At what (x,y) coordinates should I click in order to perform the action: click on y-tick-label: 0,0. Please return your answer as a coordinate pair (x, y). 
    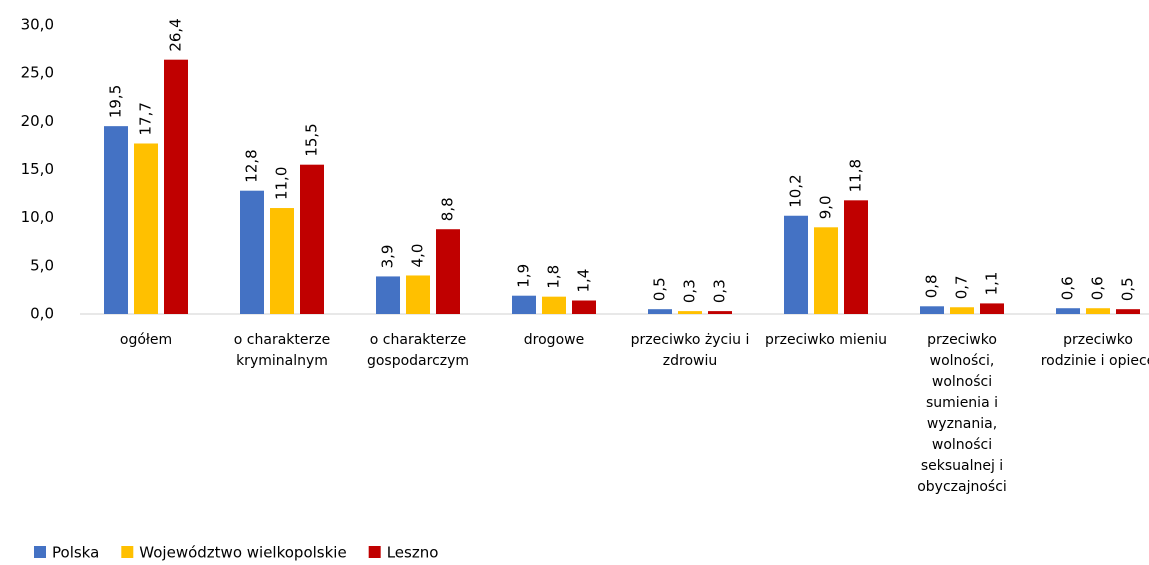
    Looking at the image, I should click on (42, 314).